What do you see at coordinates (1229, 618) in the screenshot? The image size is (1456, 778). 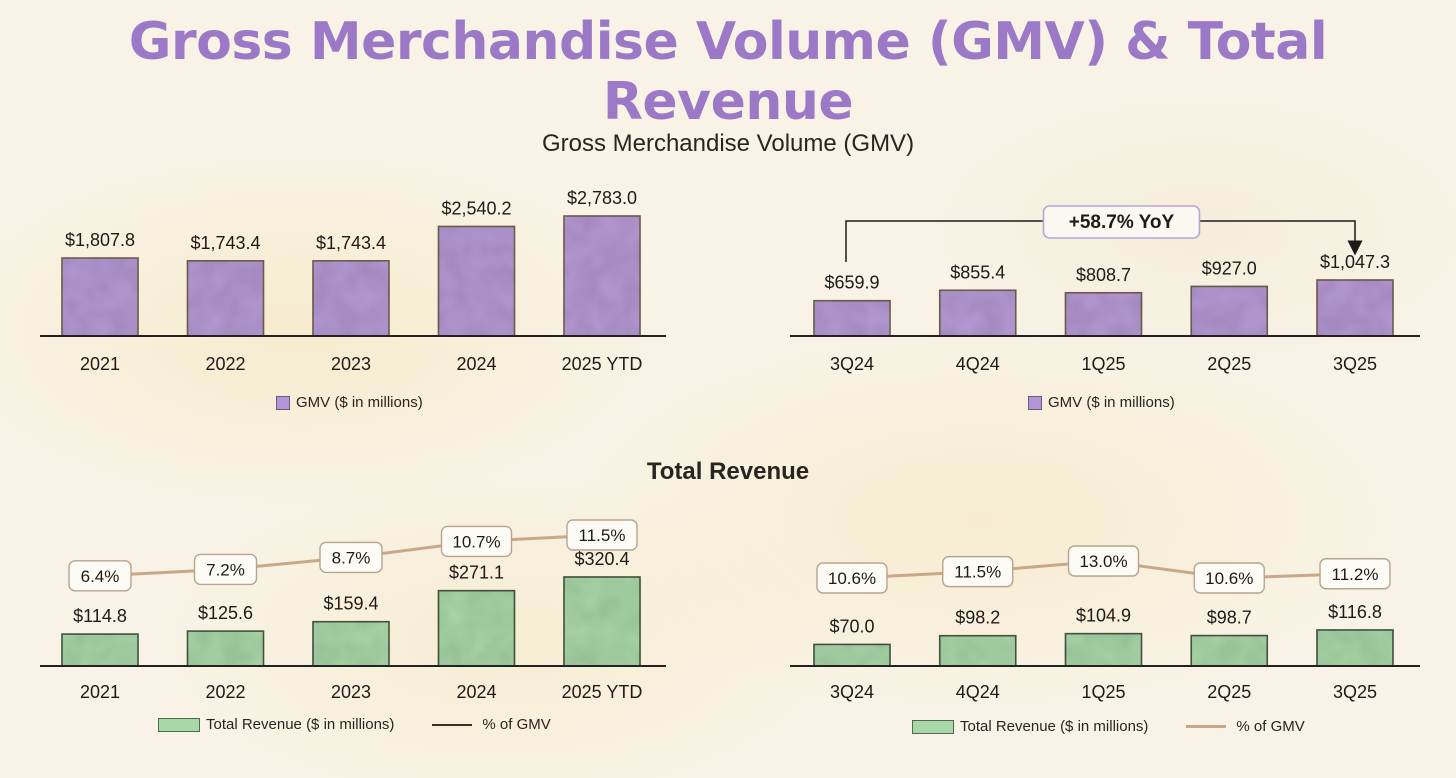 I see `revenue_quarterly-value-label: $98.7` at bounding box center [1229, 618].